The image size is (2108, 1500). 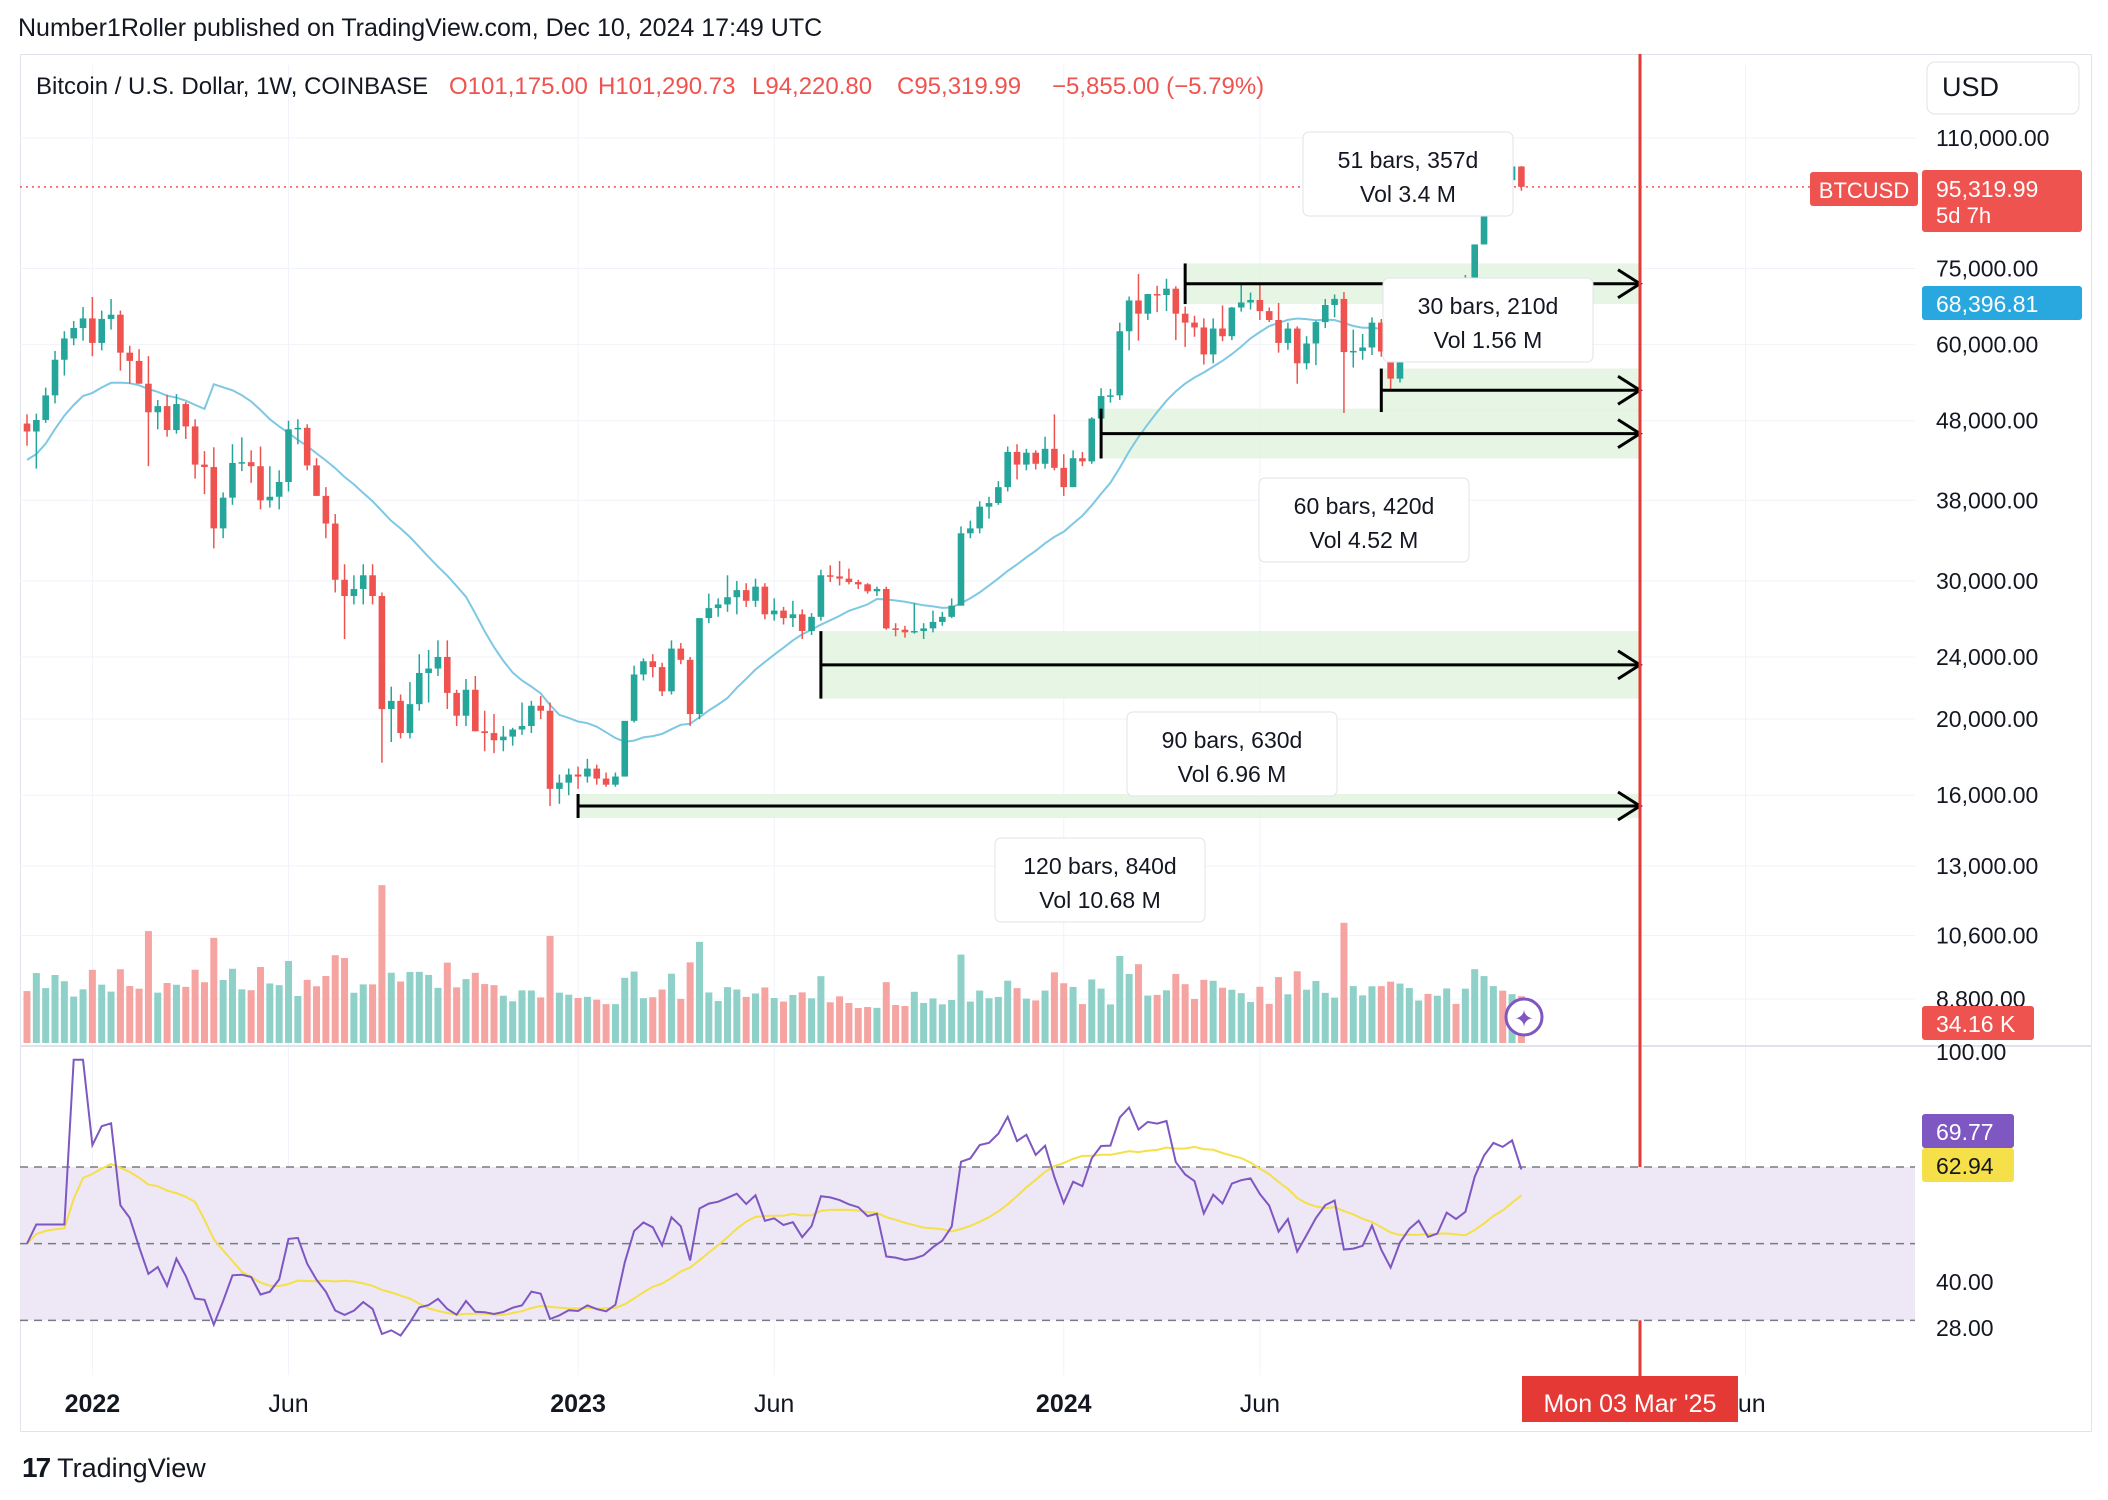 I want to click on price-tick-label: 16,000.00, so click(x=1987, y=795).